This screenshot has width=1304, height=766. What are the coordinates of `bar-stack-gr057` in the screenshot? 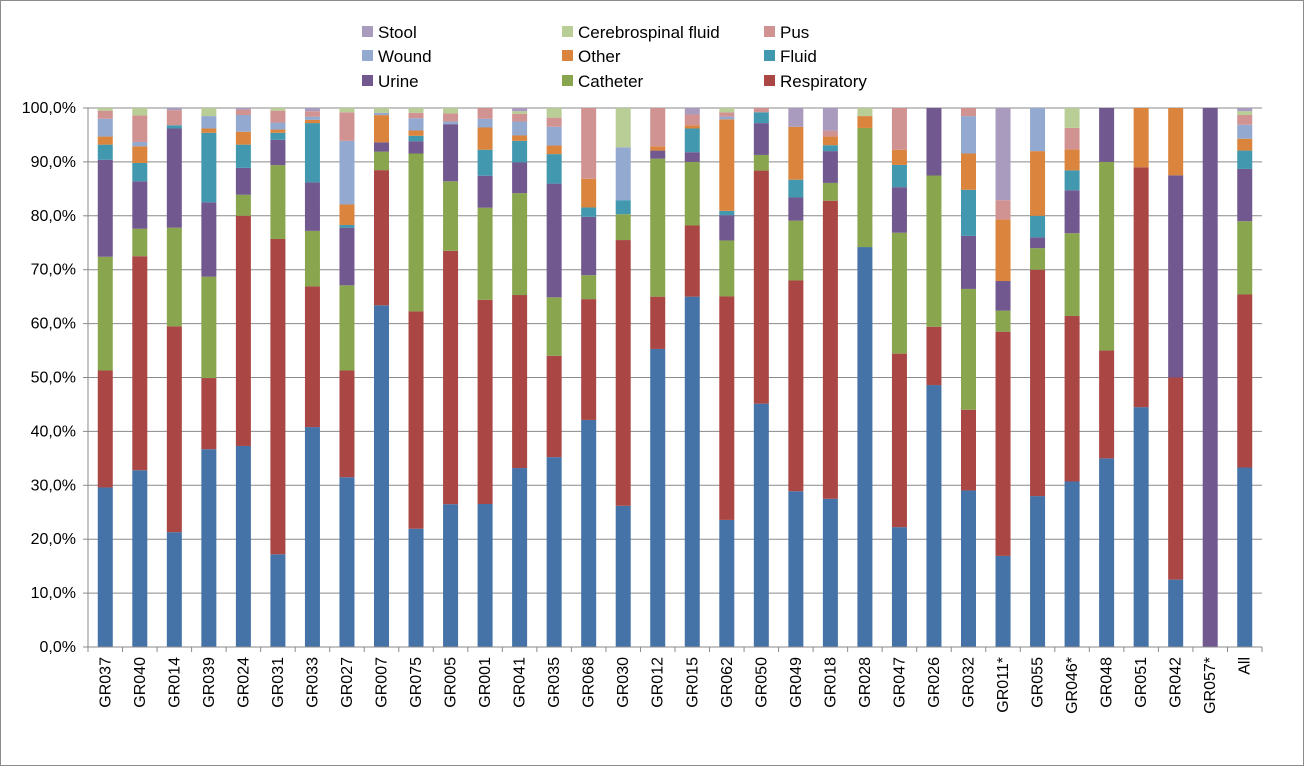 It's located at (1210, 377).